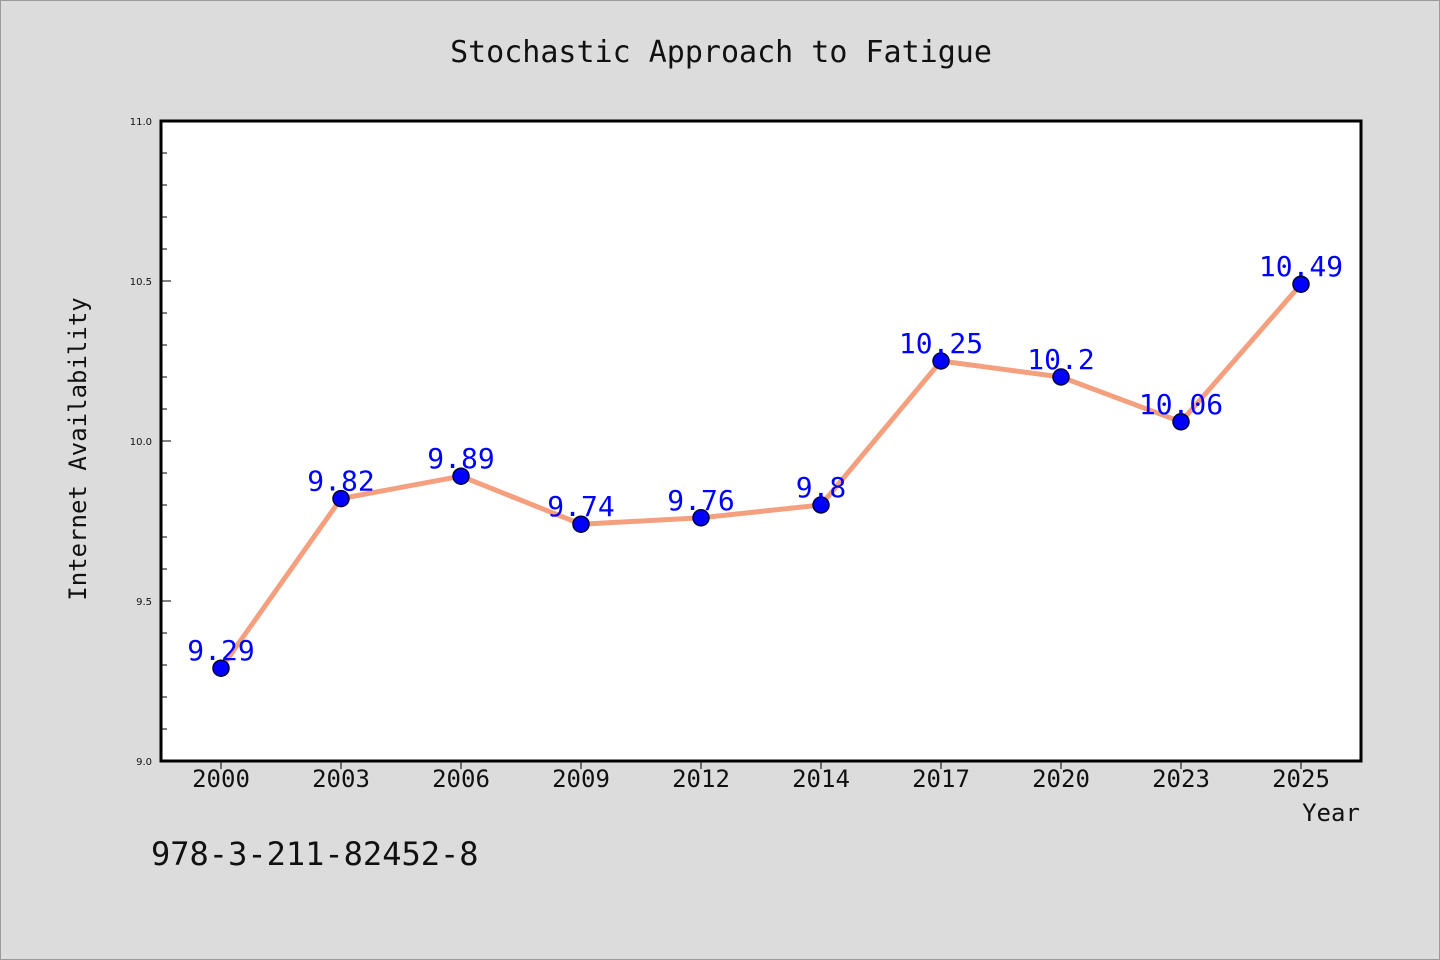  Describe the element at coordinates (581, 779) in the screenshot. I see `x-tick-label: 2009` at that location.